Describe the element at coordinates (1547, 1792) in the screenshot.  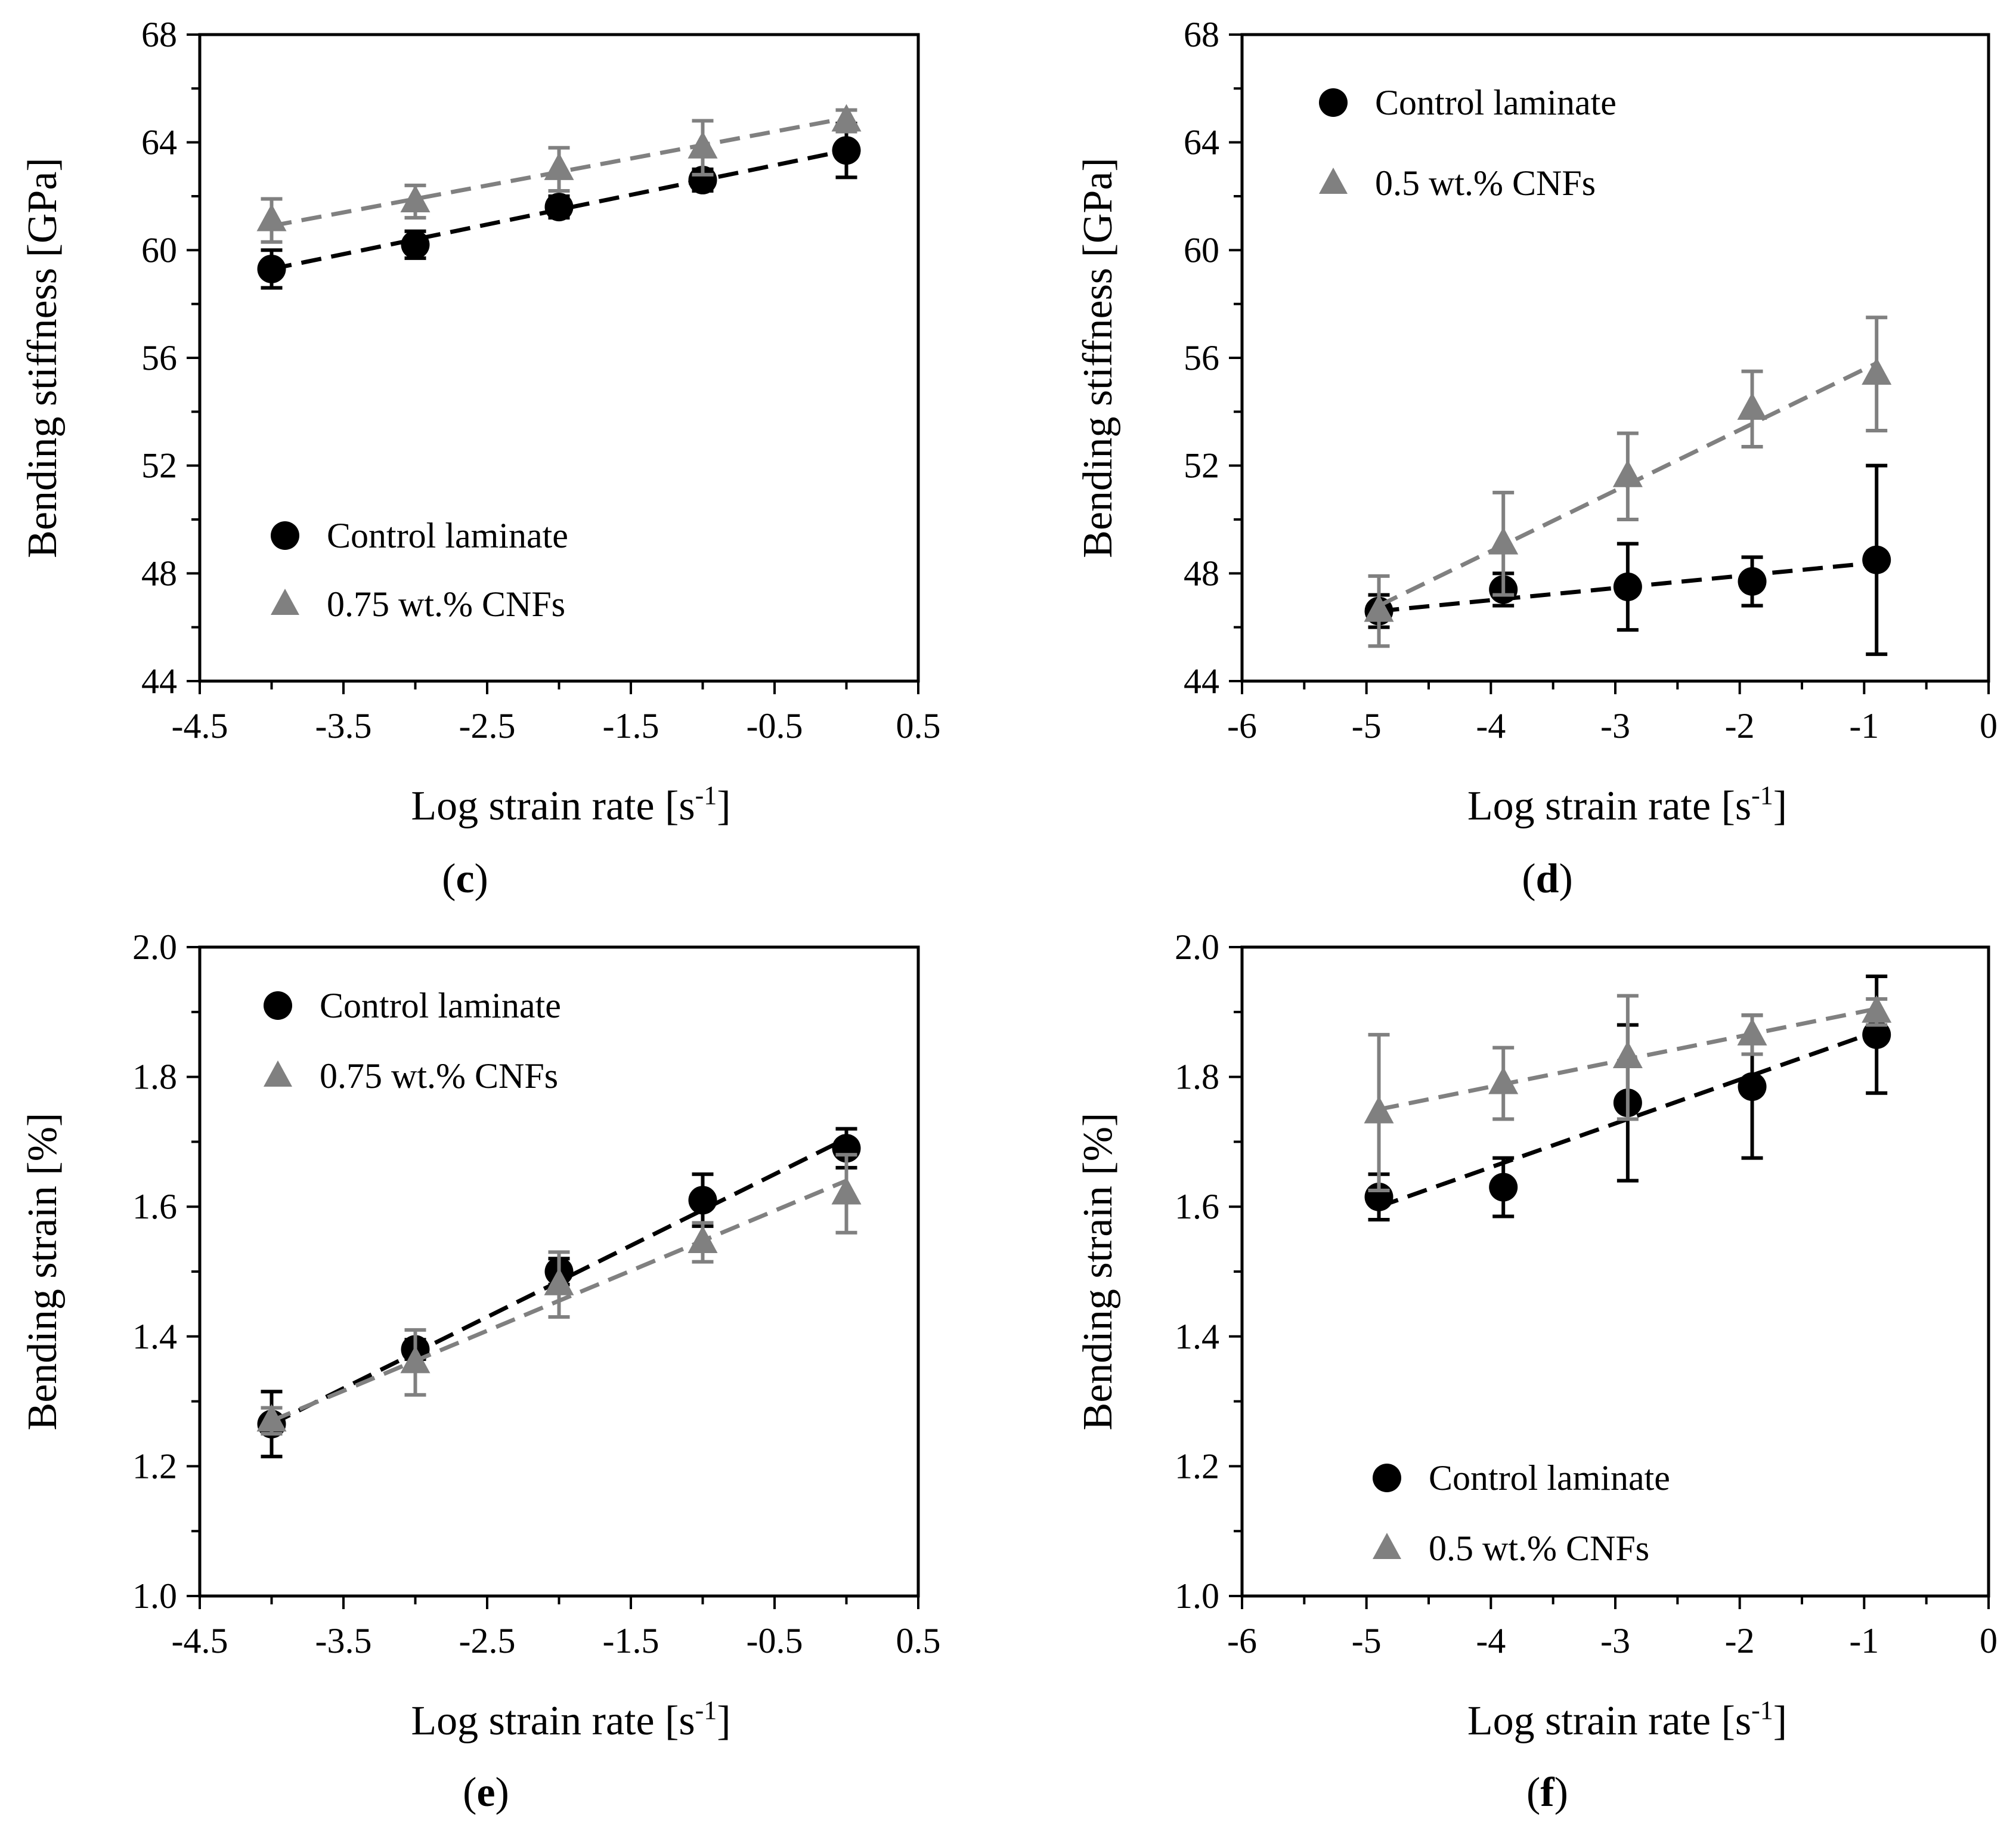
I see `panel-label: (f)` at that location.